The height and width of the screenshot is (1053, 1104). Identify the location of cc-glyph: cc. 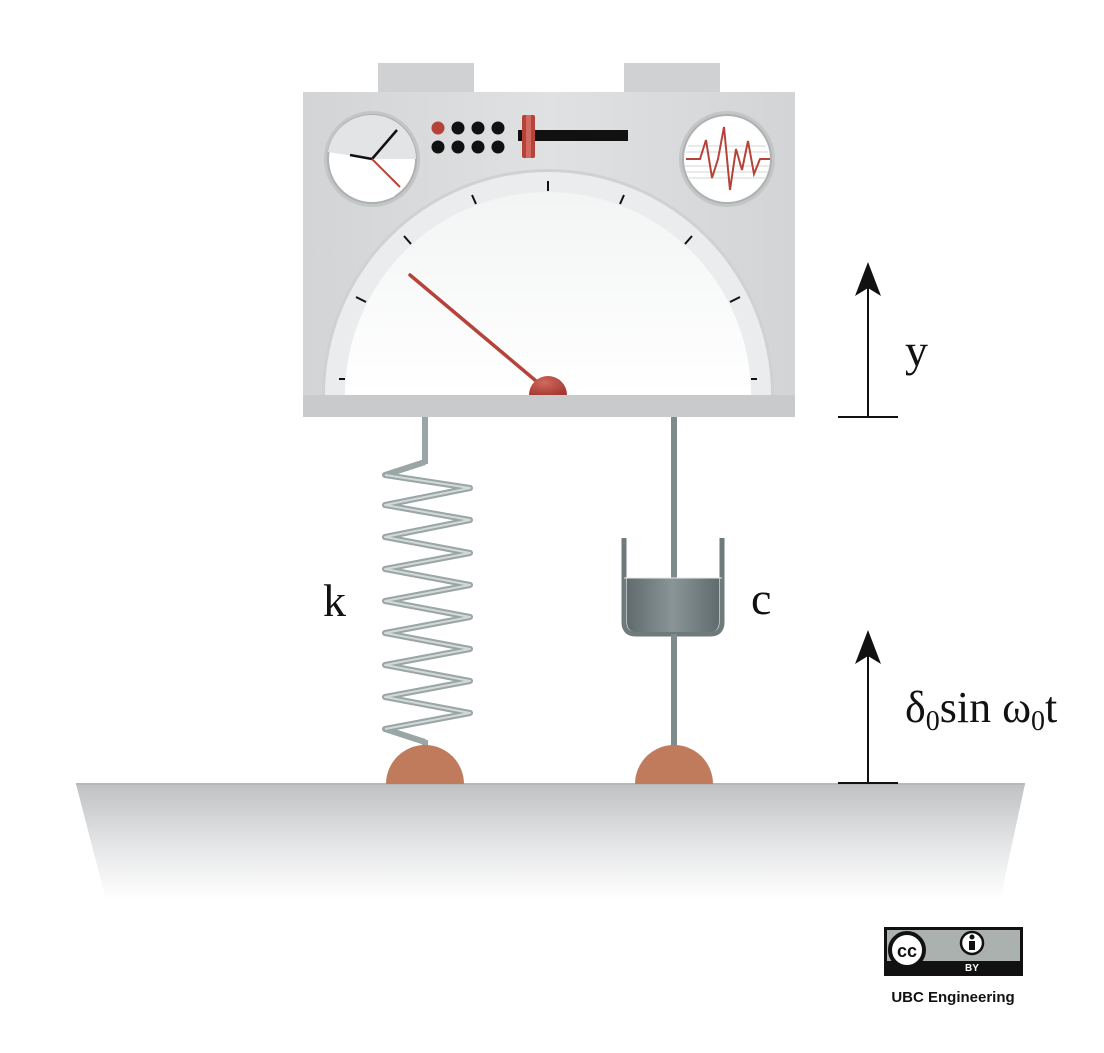
(907, 951).